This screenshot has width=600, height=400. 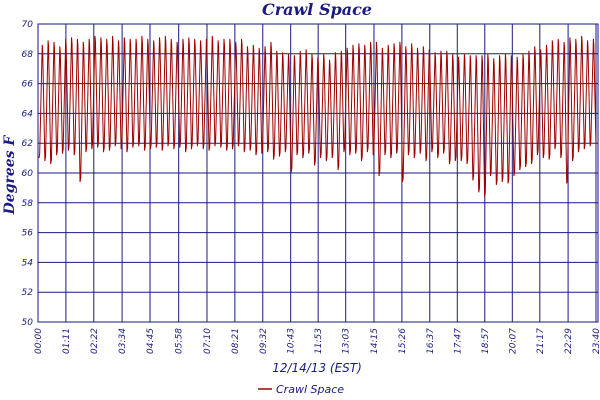 What do you see at coordinates (317, 9) in the screenshot?
I see `chart-title: Crawl Space` at bounding box center [317, 9].